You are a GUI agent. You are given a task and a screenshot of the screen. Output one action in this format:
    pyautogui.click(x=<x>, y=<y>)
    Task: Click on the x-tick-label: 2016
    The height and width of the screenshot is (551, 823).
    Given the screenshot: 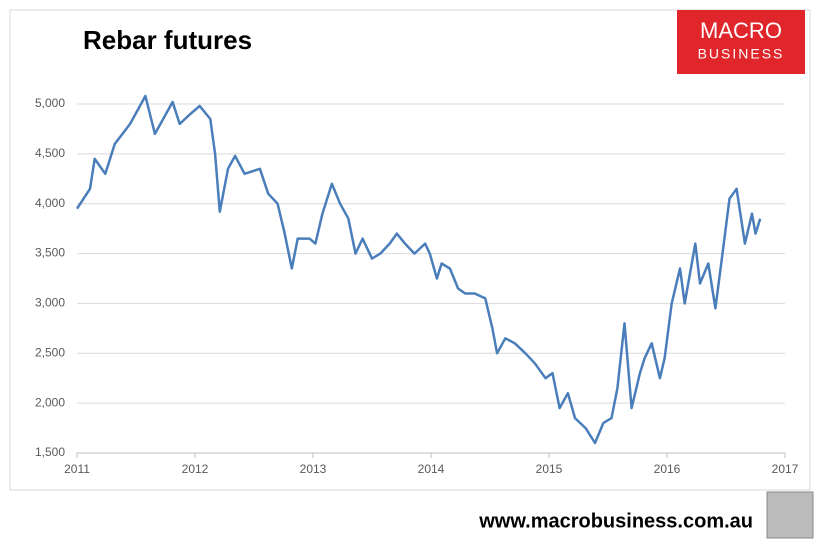 What is the action you would take?
    pyautogui.click(x=667, y=469)
    